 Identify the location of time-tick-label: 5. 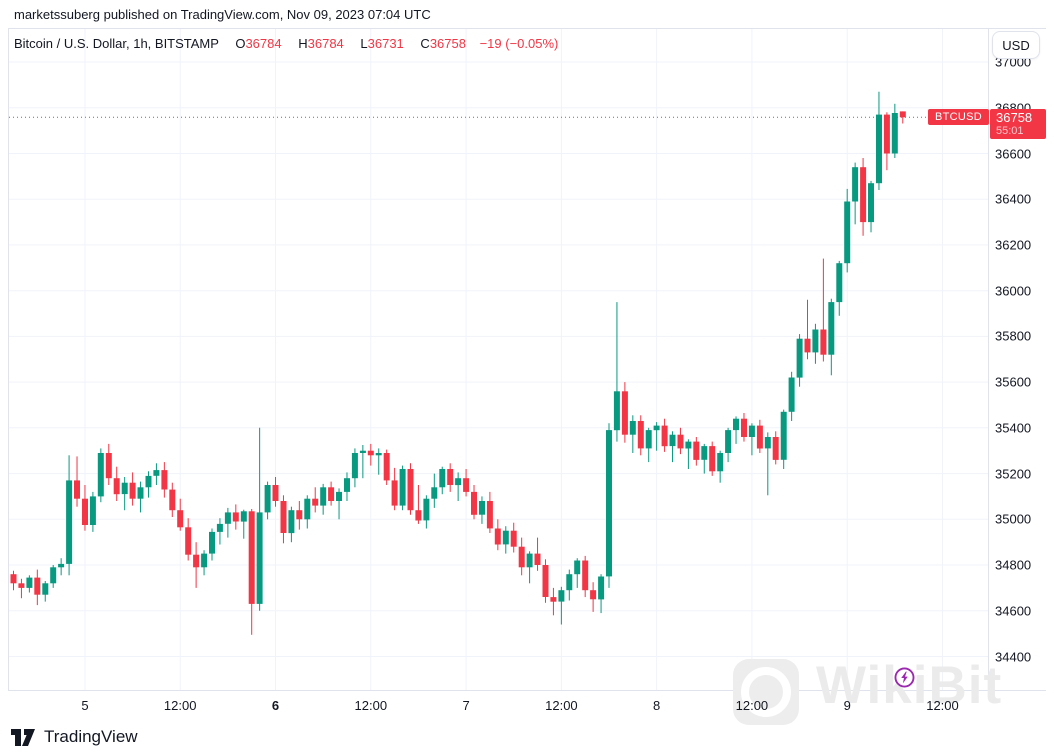
(85, 705).